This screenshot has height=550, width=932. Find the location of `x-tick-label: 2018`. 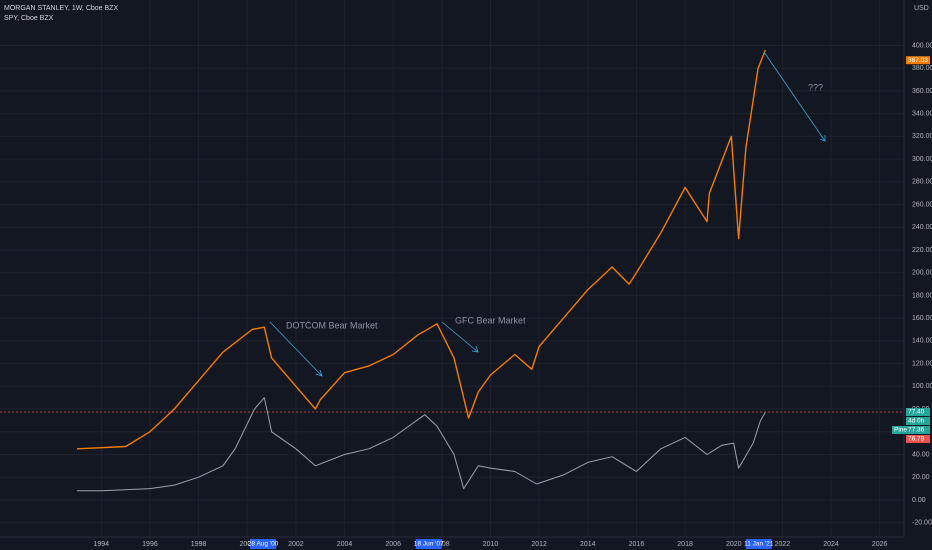

x-tick-label: 2018 is located at coordinates (685, 544).